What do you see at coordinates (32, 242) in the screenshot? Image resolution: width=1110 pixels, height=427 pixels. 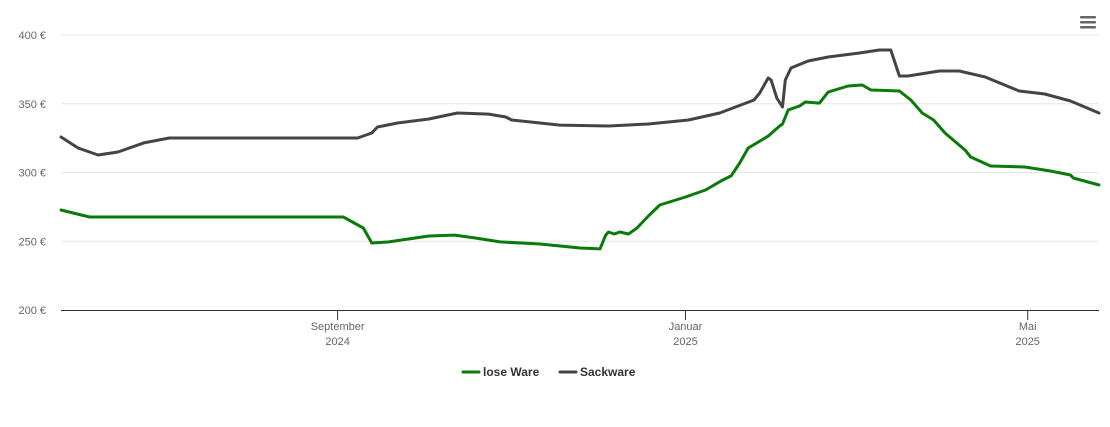 I see `y-tick-label: 250 €` at bounding box center [32, 242].